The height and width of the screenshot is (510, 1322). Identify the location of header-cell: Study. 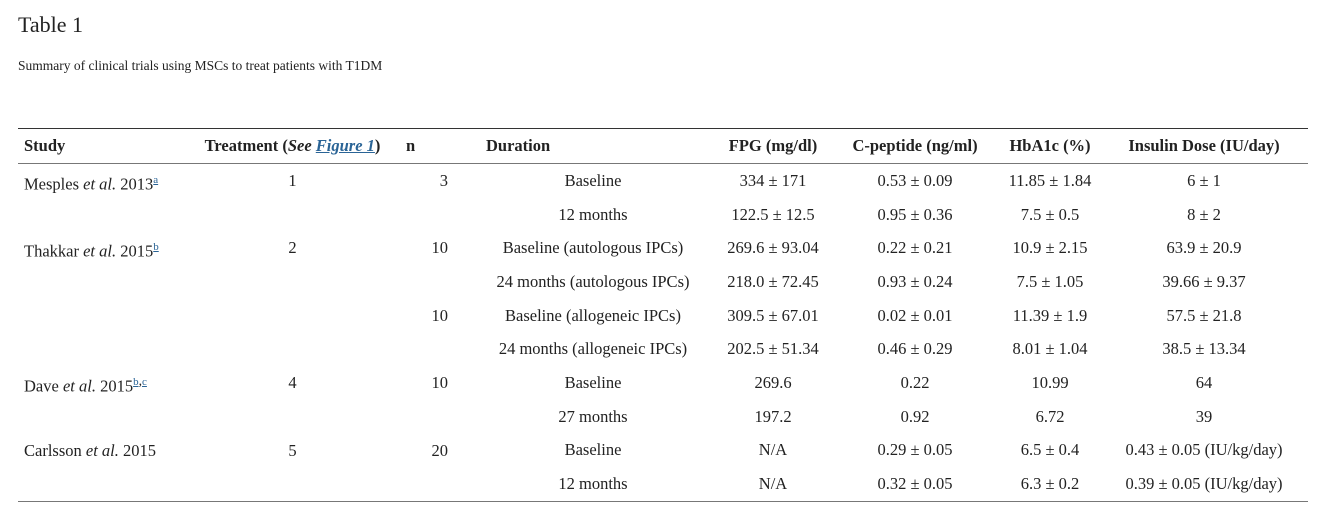
(101, 146).